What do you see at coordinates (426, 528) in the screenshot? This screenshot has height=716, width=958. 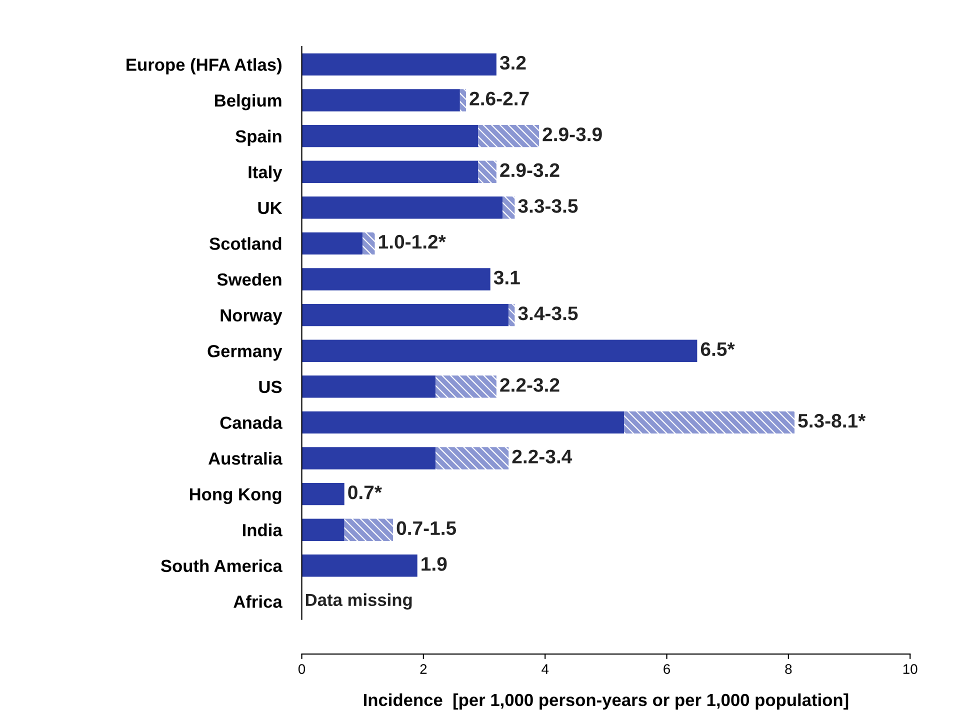 I see `total-label: 0.7-1.5` at bounding box center [426, 528].